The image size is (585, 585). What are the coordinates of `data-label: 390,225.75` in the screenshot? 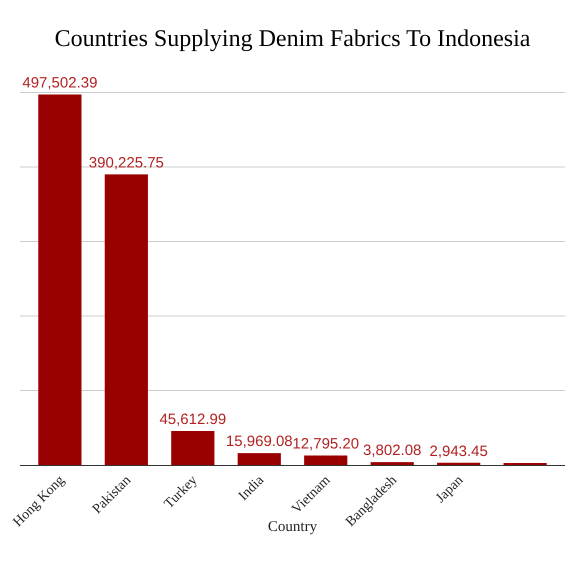 It's located at (126, 163).